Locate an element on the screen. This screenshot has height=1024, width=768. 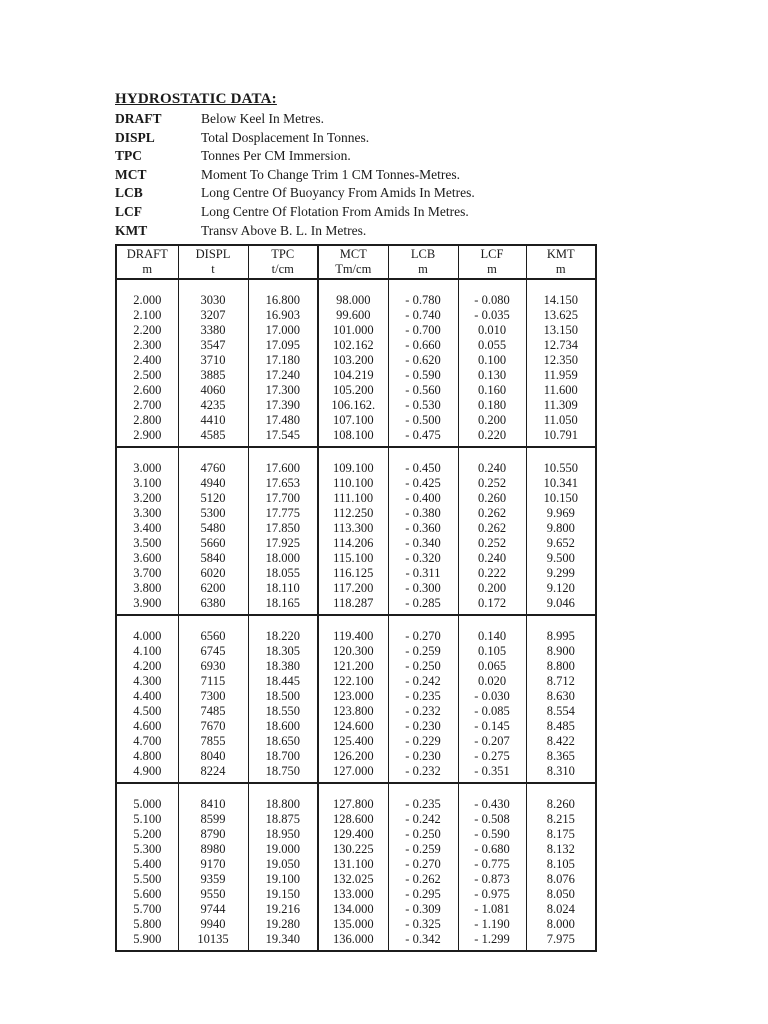
table-cell: 9.299 is located at coordinates (561, 574).